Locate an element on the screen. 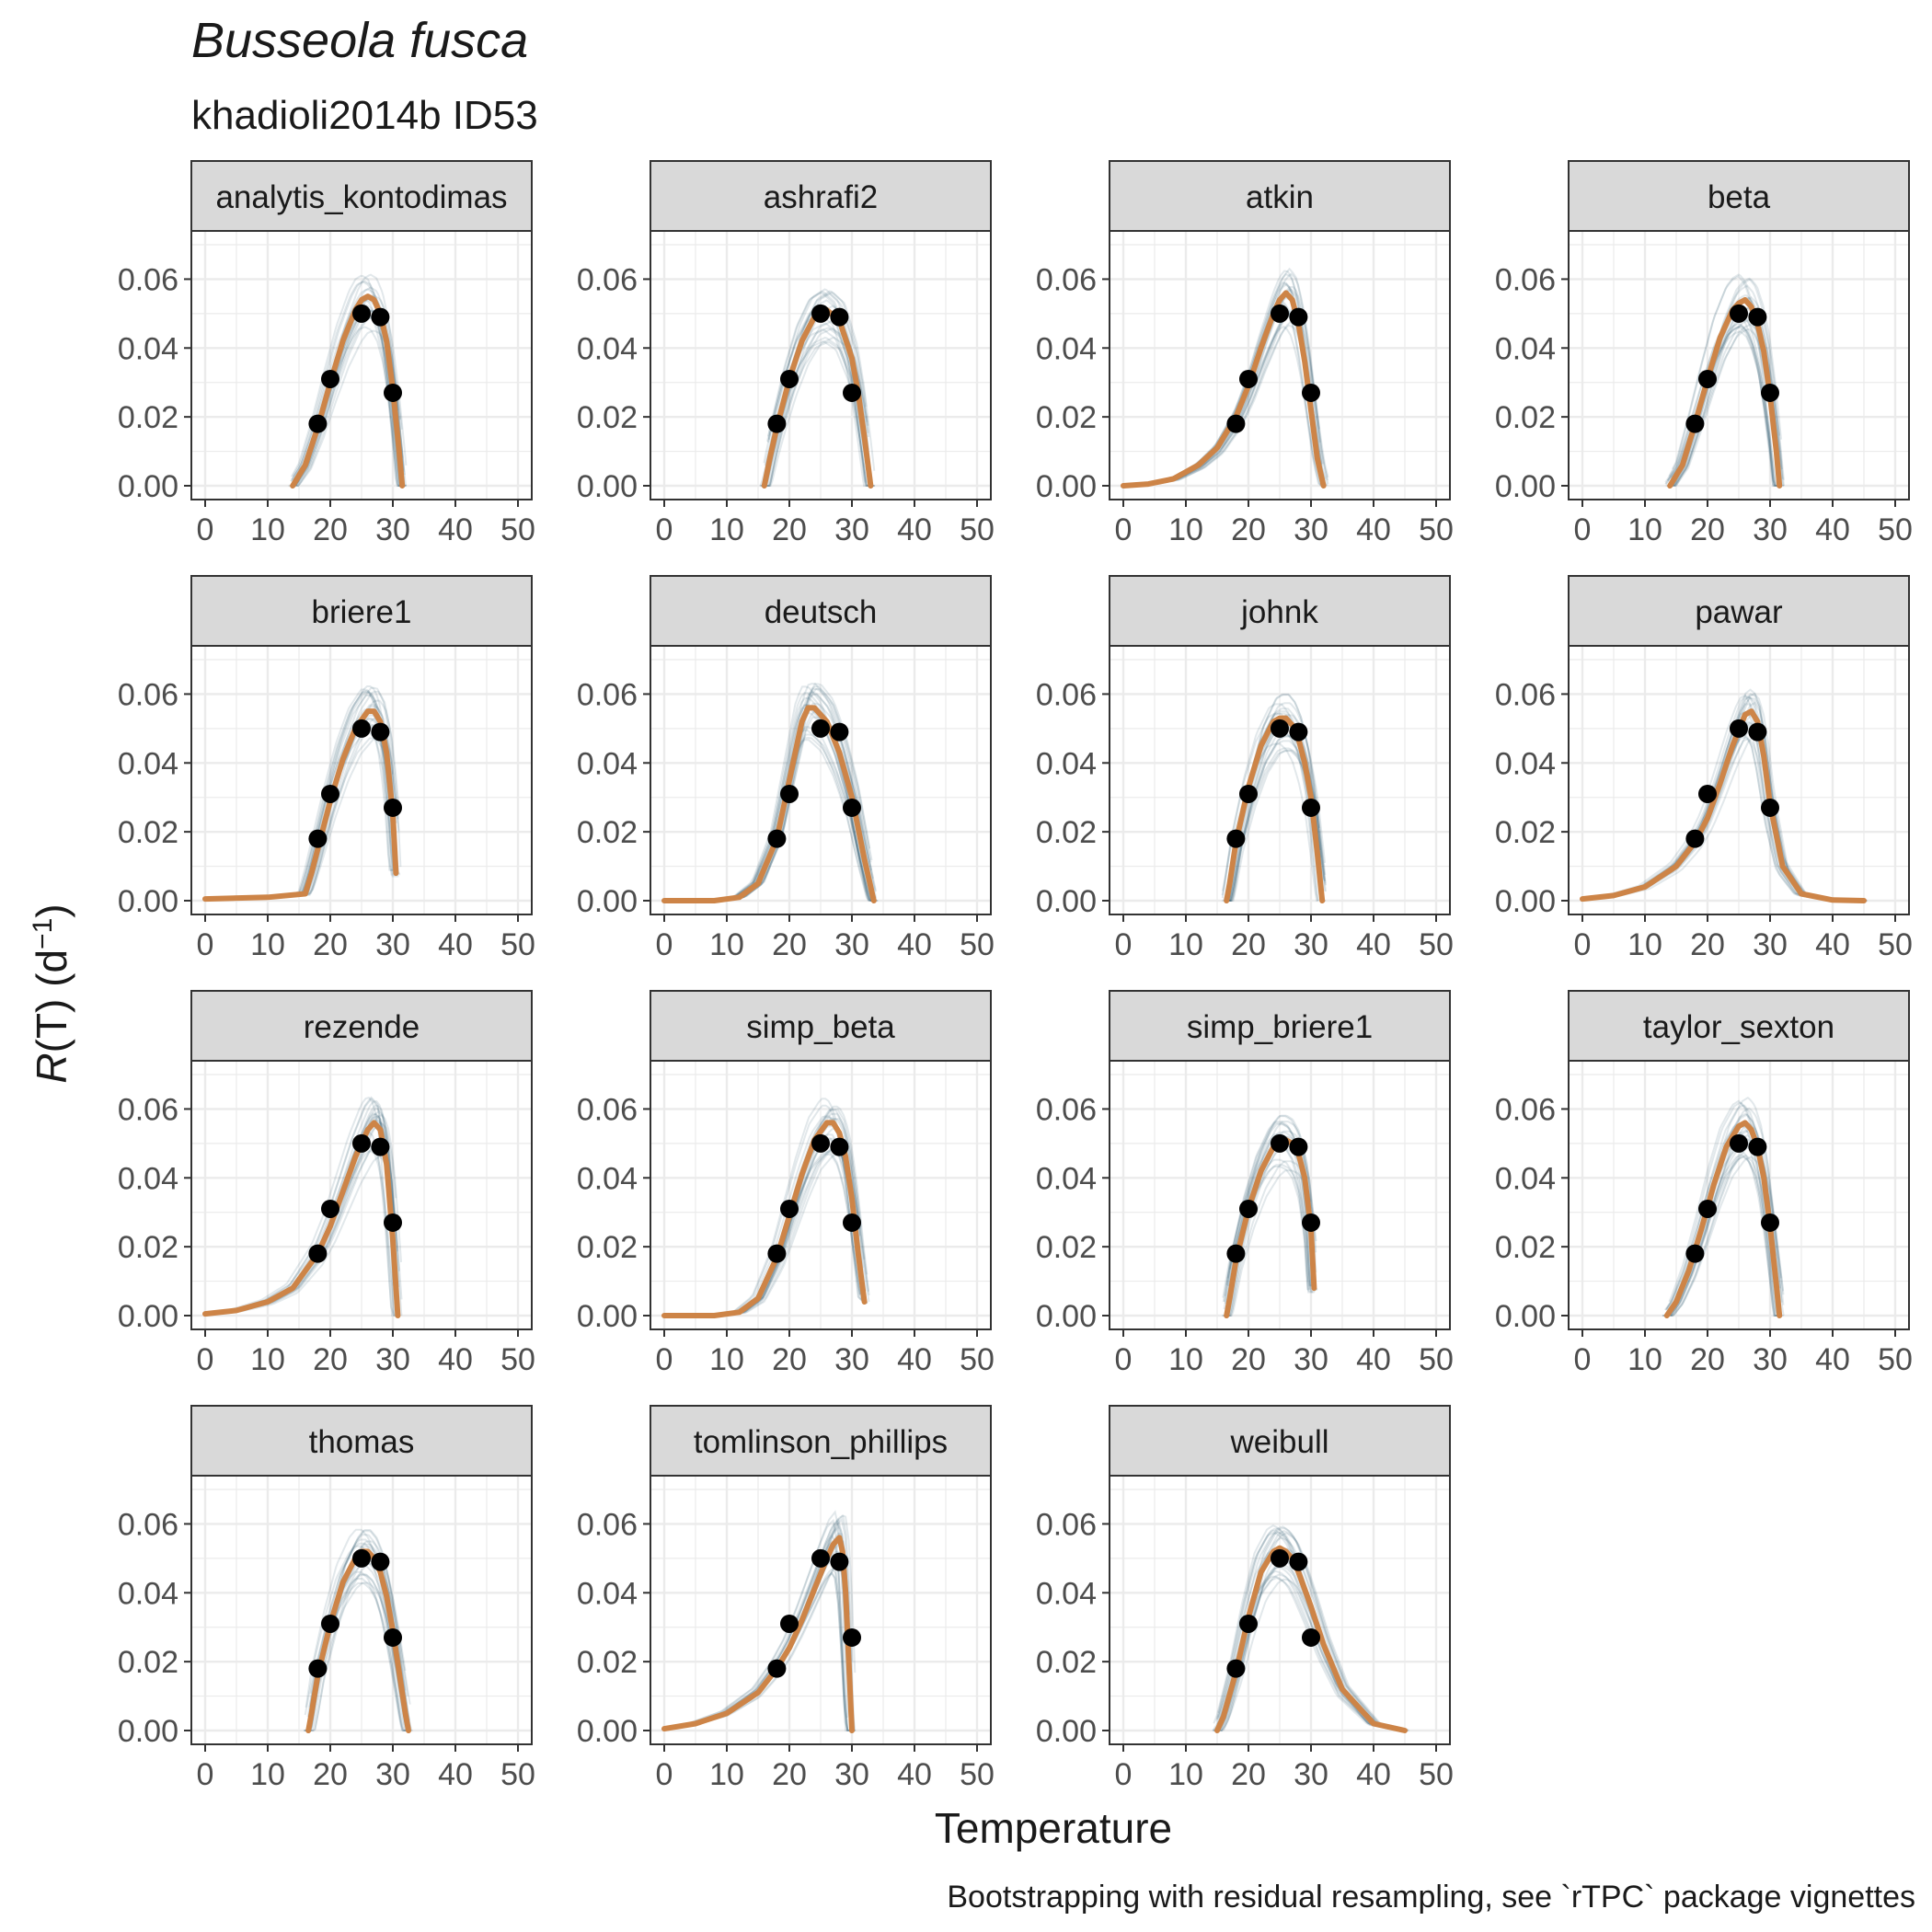  y-axis-title-sup: −1 is located at coordinates (43, 933).